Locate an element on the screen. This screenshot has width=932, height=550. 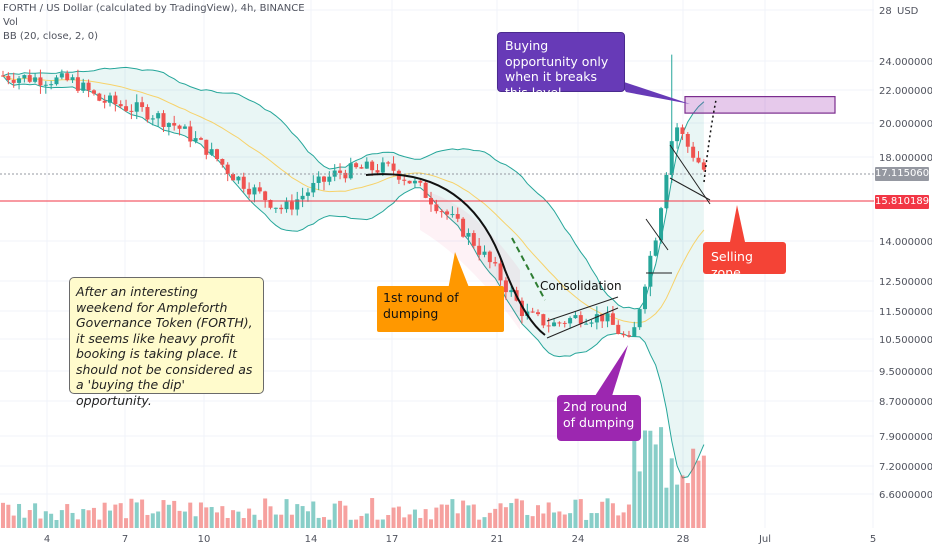
x-tick-label: 17 is located at coordinates (392, 539).